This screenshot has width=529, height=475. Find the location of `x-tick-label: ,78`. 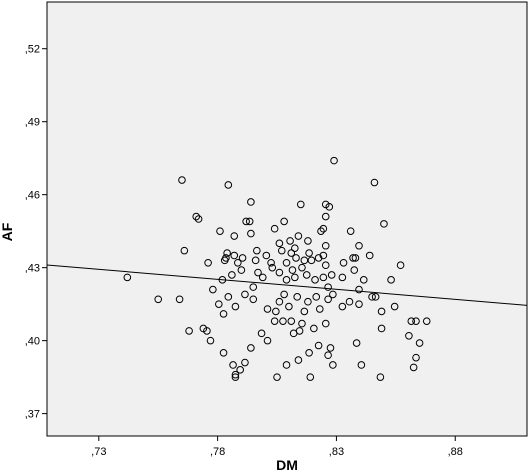

x-tick-label: ,78 is located at coordinates (217, 452).